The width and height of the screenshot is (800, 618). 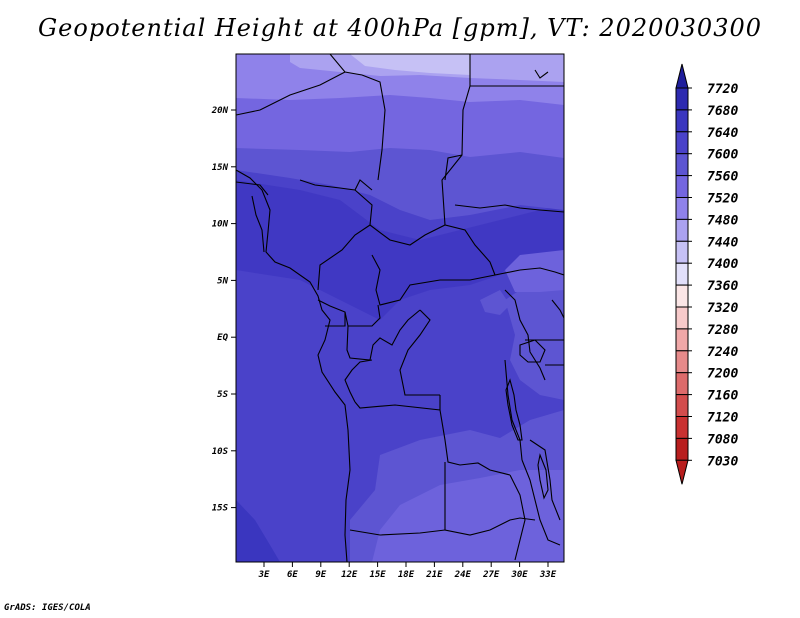 I want to click on lat-tick-label: 10S, so click(x=220, y=452).